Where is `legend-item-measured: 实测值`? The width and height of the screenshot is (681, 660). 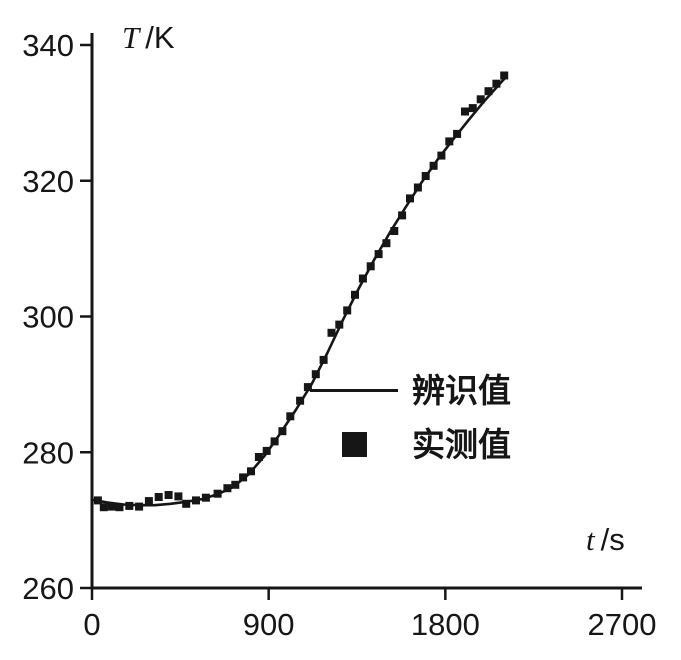
legend-item-measured: 实测值 is located at coordinates (410, 445).